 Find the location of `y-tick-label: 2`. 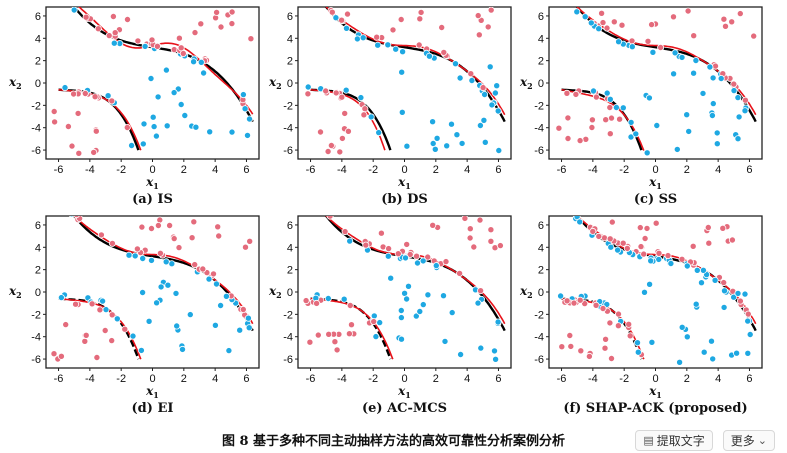

y-tick-label: 2 is located at coordinates (290, 271).